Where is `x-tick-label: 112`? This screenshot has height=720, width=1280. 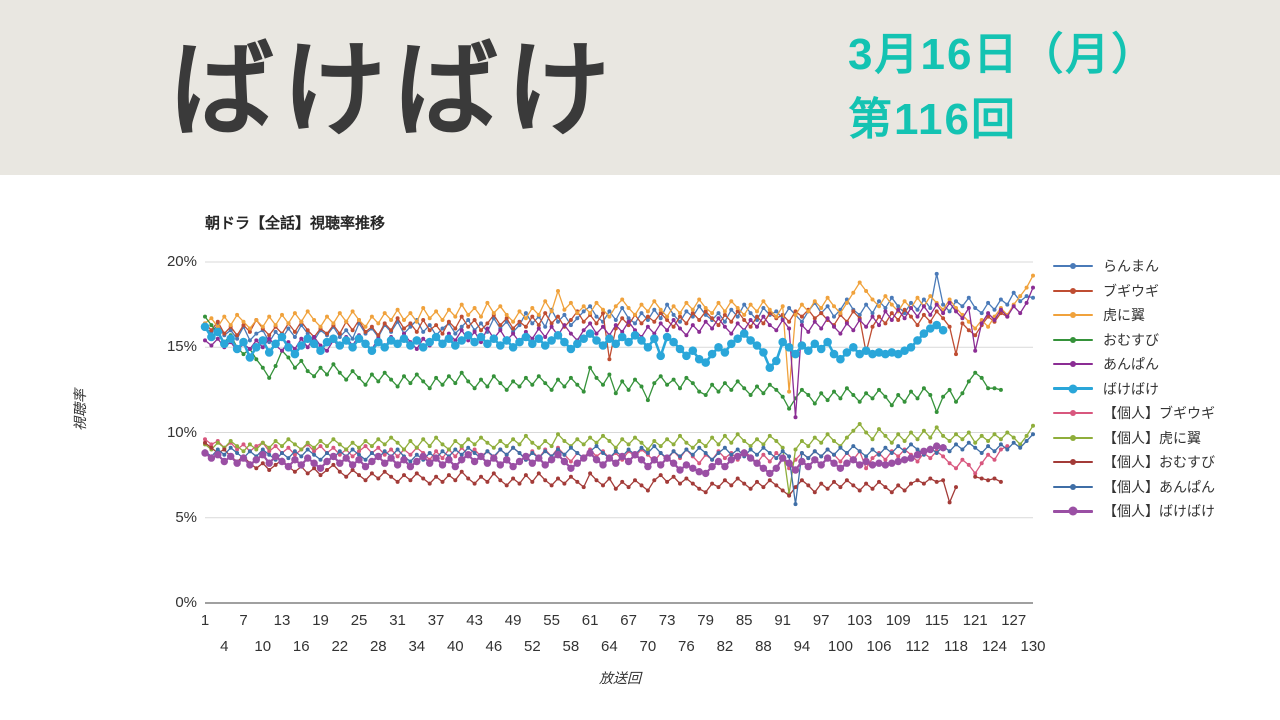
x-tick-label: 112 is located at coordinates (917, 646).